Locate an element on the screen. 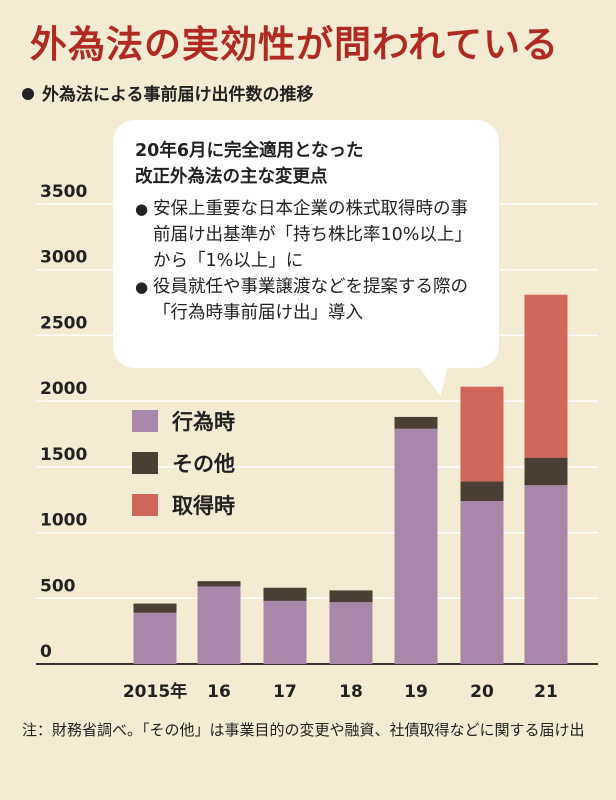 This screenshot has width=616, height=800. y-tick-label: 0 is located at coordinates (46, 652).